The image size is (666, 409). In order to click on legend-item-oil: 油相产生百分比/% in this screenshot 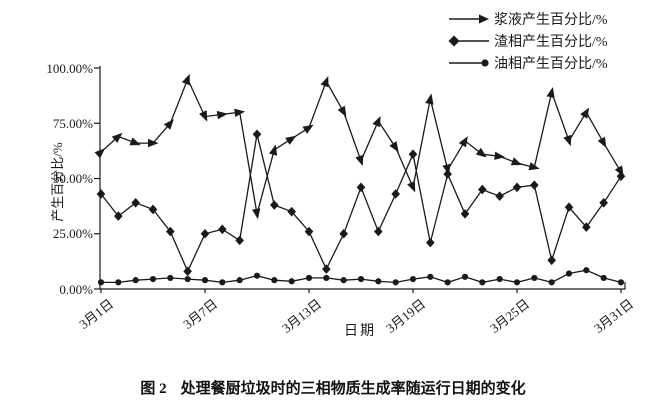, I will do `click(528, 63)`.